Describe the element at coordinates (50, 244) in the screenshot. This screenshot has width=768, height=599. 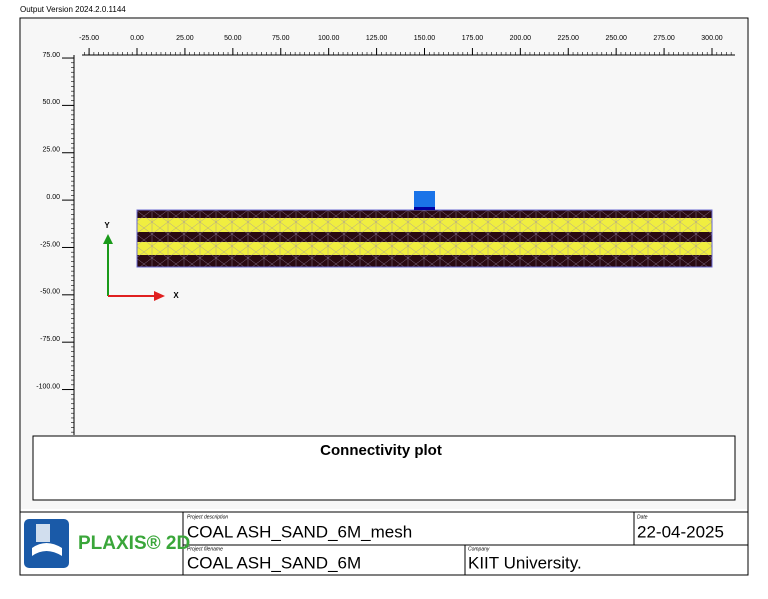
I see `y-tick-label: -25.00` at that location.